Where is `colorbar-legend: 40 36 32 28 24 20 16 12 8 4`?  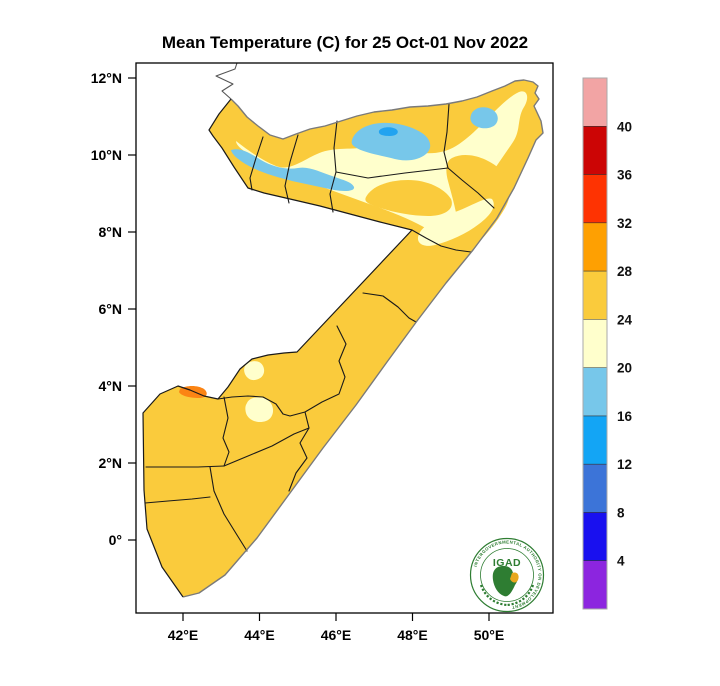 colorbar-legend: 40 36 32 28 24 20 16 12 8 4 is located at coordinates (607, 343).